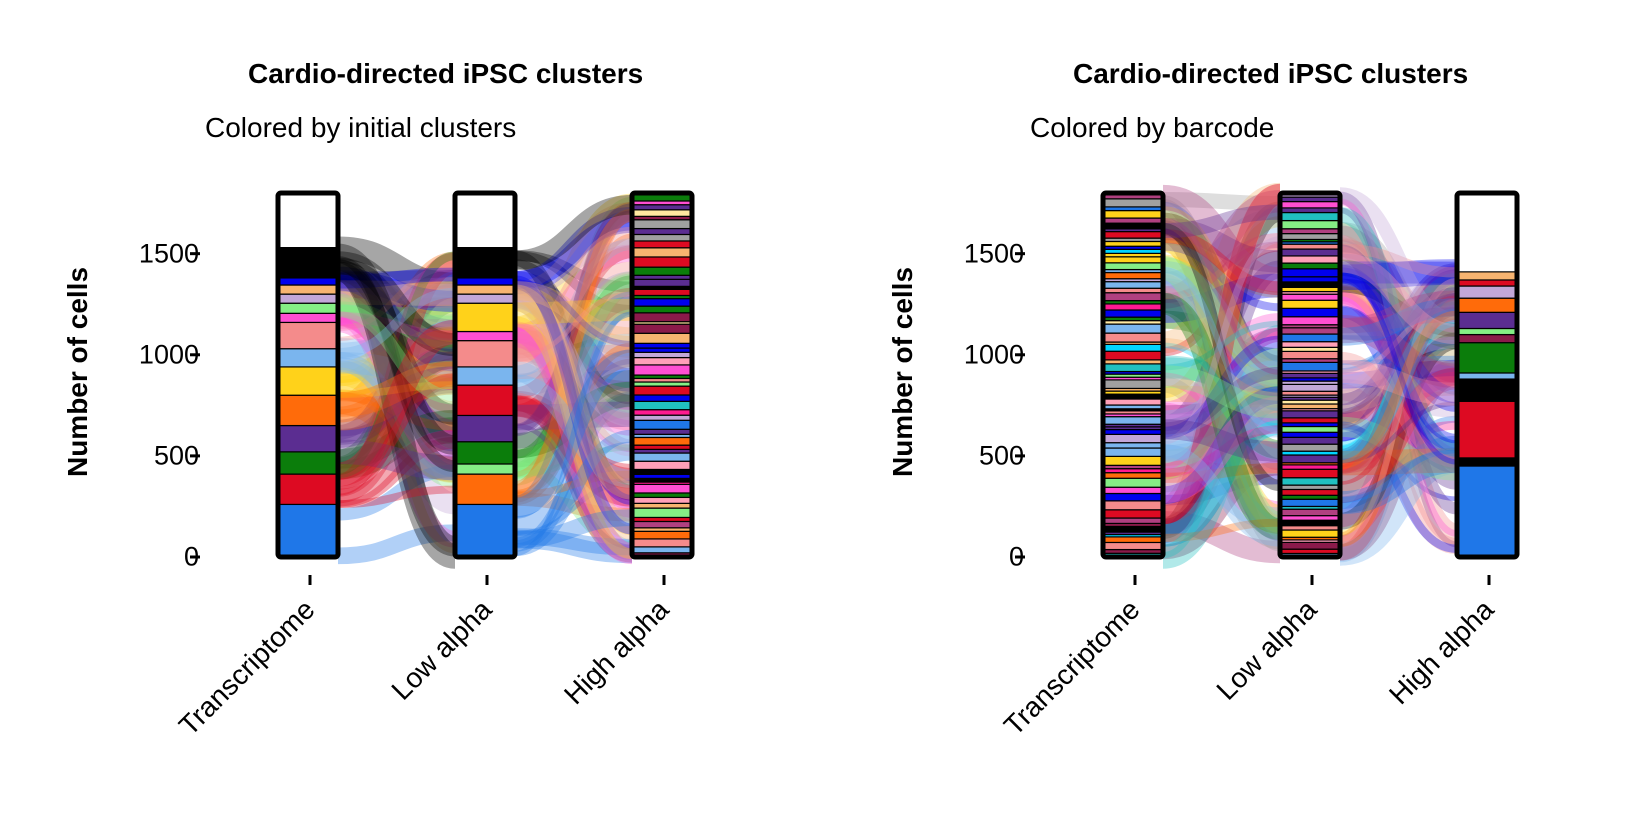  I want to click on stratum-column, so click(485, 375).